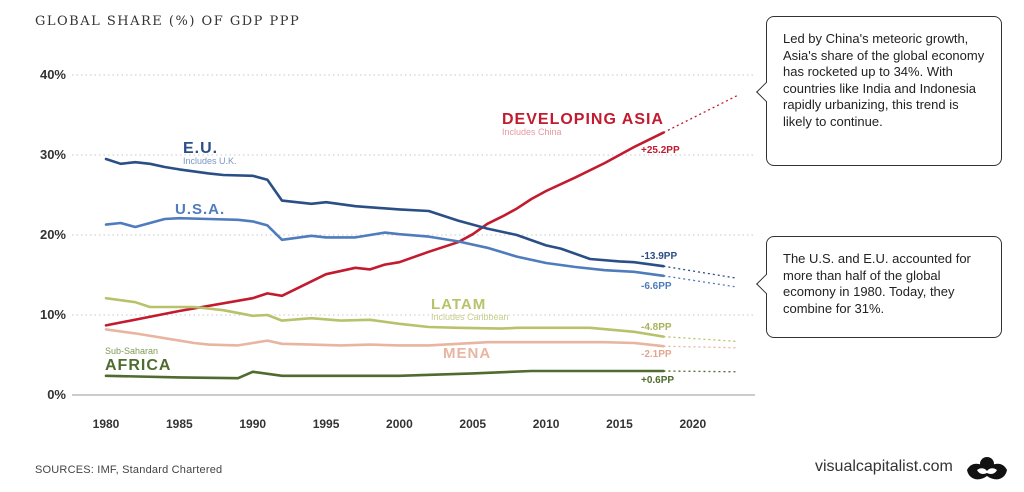  I want to click on series-label: LATAM, so click(458, 304).